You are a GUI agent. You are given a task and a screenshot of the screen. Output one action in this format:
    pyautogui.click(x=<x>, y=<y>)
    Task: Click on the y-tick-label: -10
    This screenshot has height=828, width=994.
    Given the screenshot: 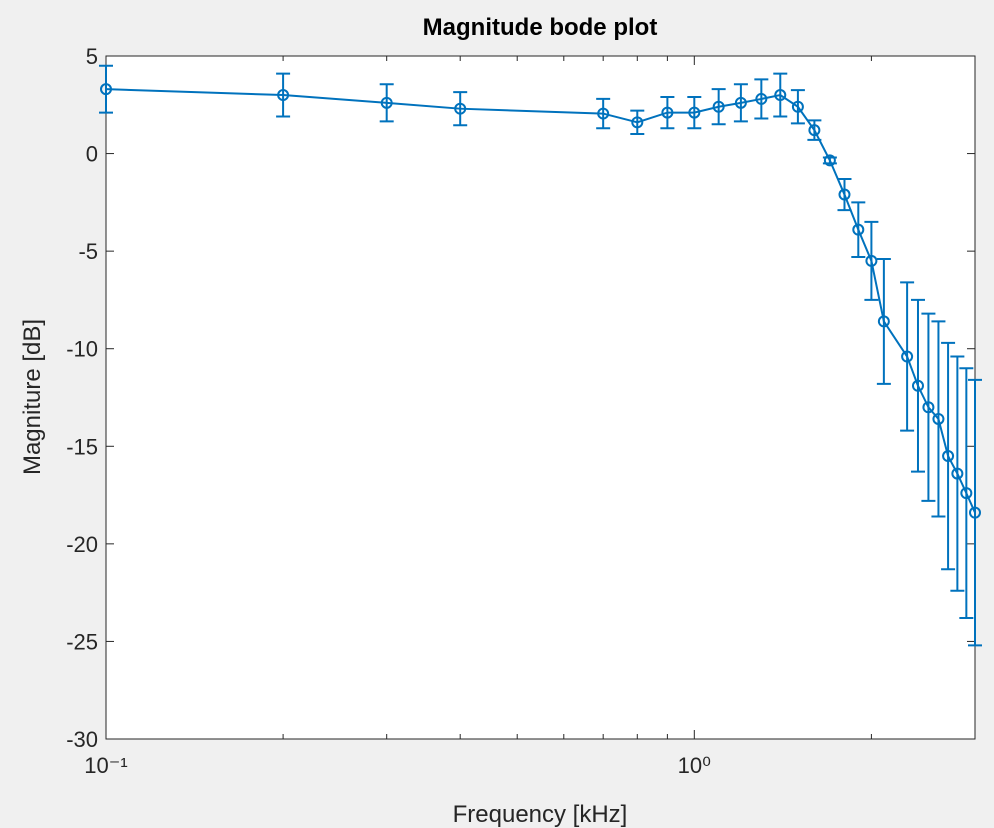 What is the action you would take?
    pyautogui.click(x=82, y=349)
    